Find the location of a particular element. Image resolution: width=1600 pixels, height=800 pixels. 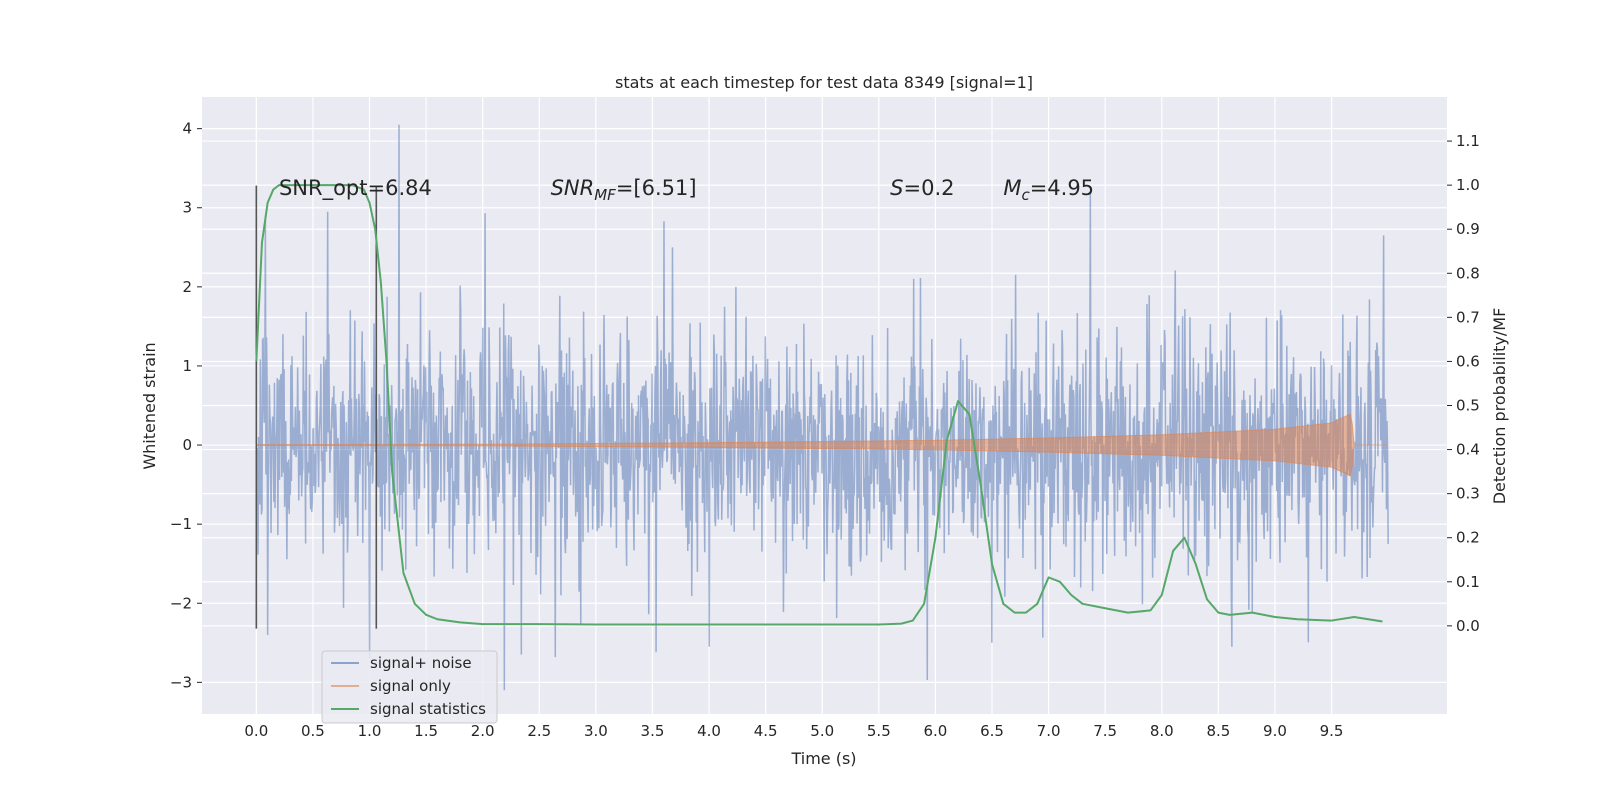

x-axis-label: Time (s) is located at coordinates (823, 758).